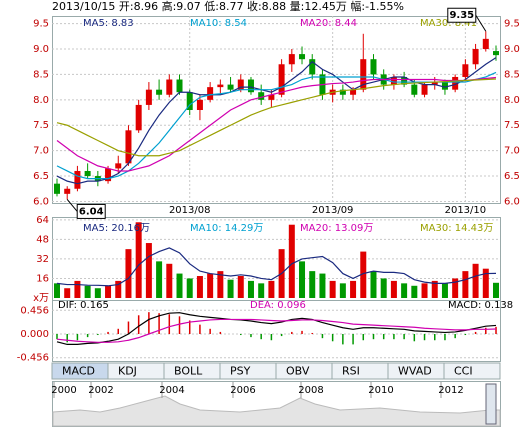  I want to click on y-tick-label-right: 6.5, so click(512, 176).